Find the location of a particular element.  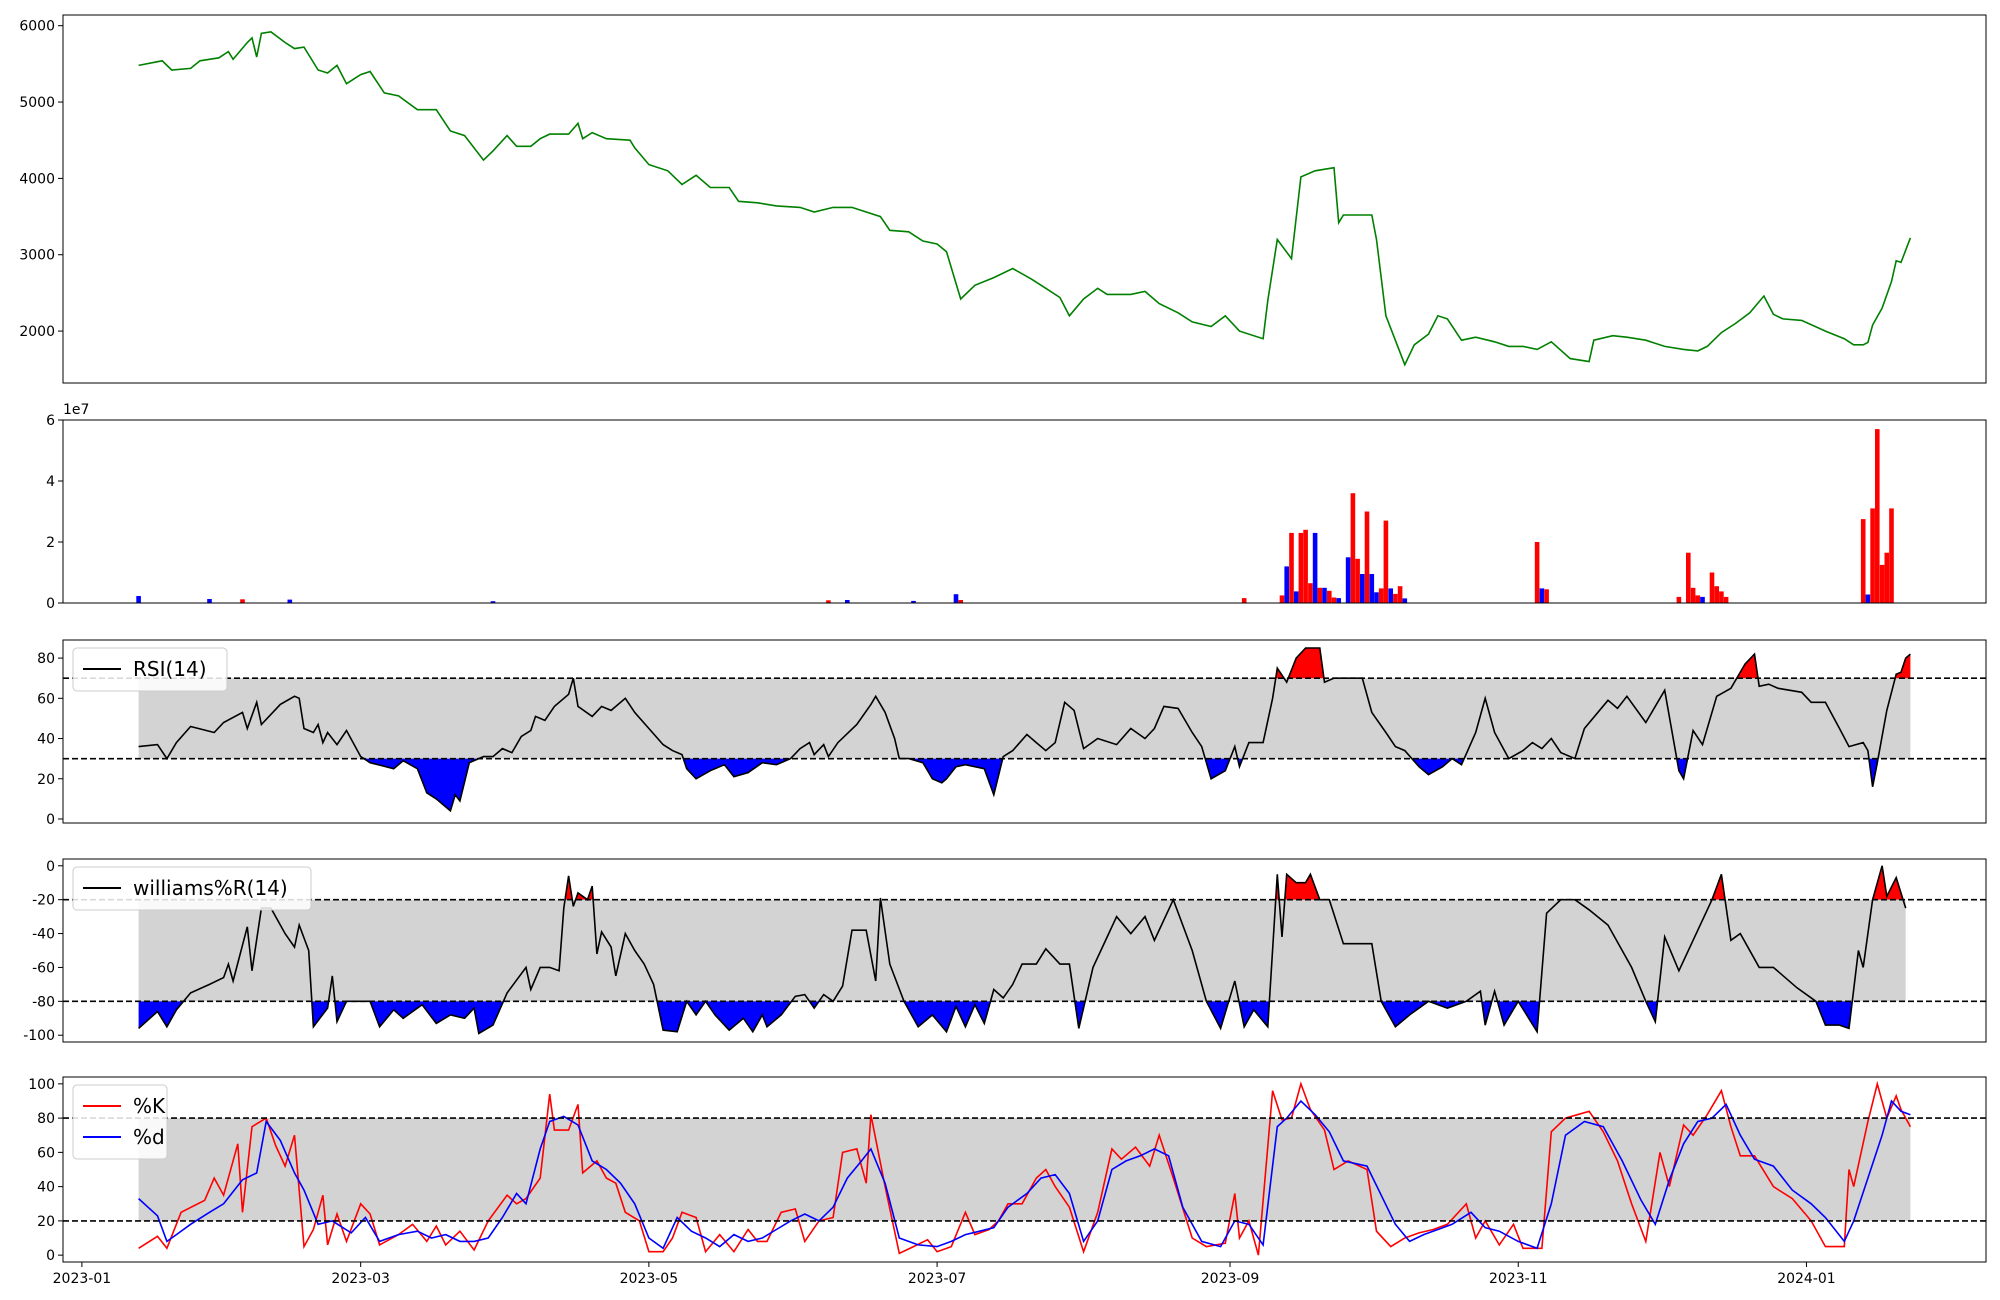

x-tick-label: 2023-01 is located at coordinates (82, 1279).